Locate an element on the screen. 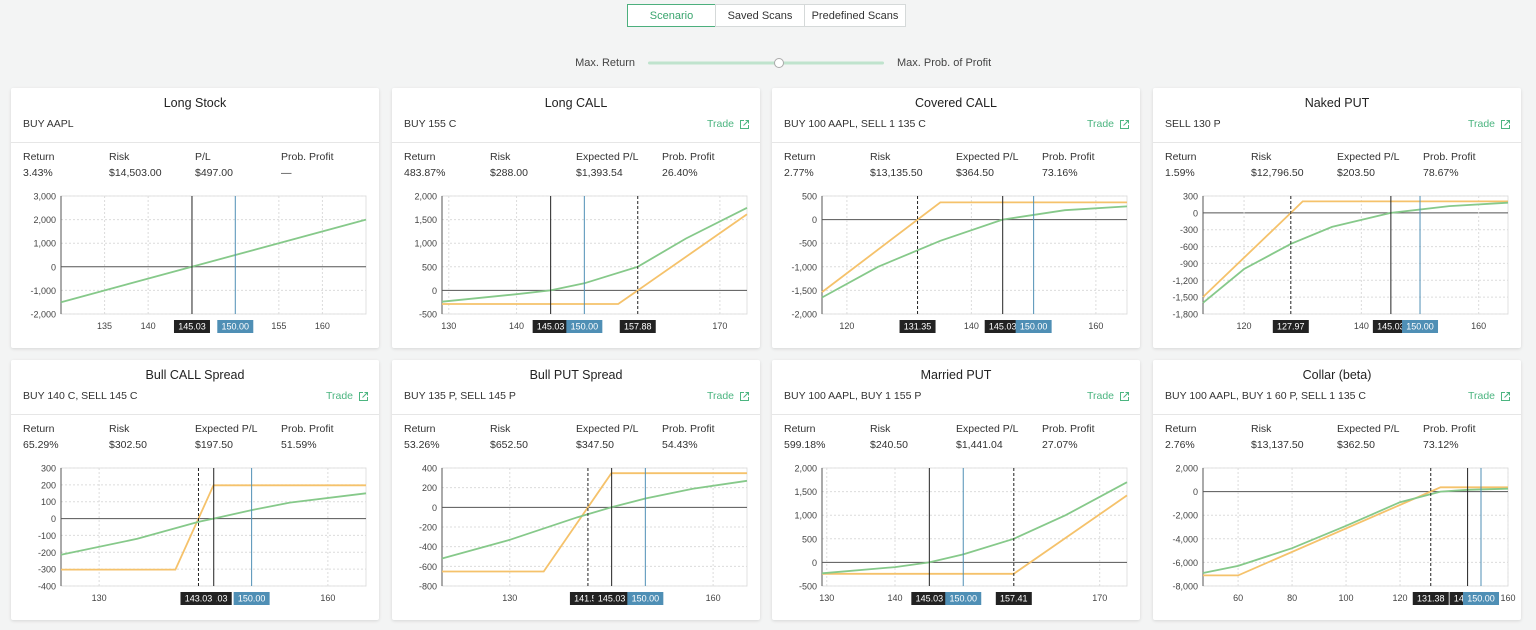  stat-value: $203.50 is located at coordinates (1356, 173).